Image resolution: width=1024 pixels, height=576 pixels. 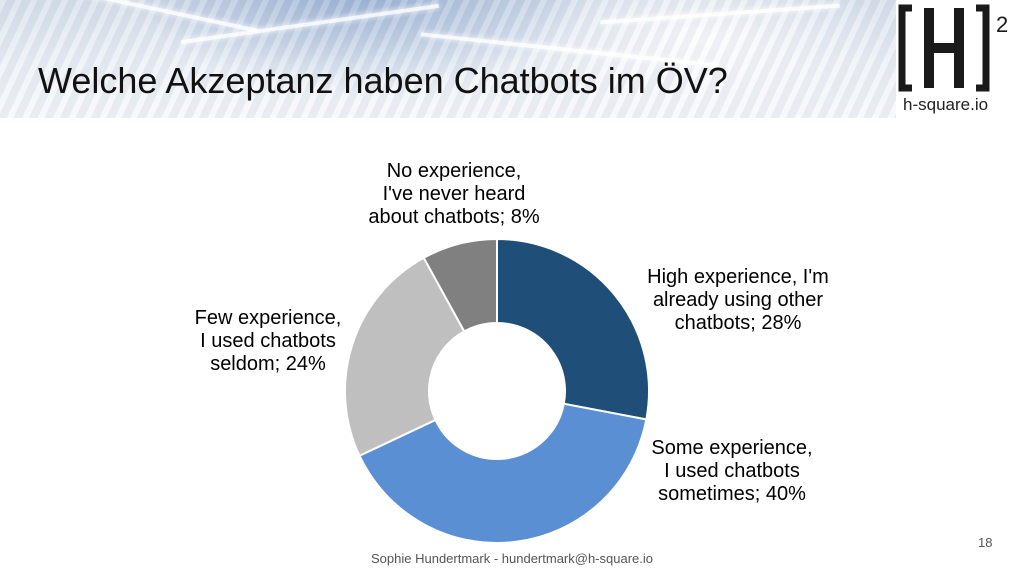 What do you see at coordinates (405, 357) in the screenshot?
I see `slice-few-experience` at bounding box center [405, 357].